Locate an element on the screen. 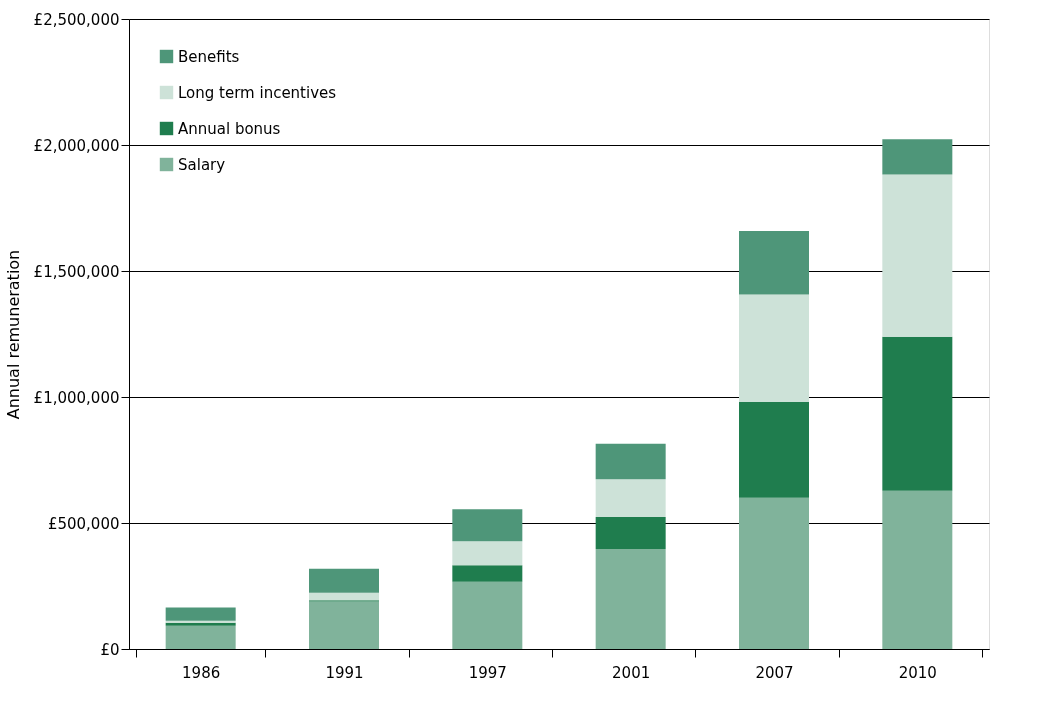 This screenshot has height=708, width=1060. y-tick-label: £1,500,000 is located at coordinates (76, 271).